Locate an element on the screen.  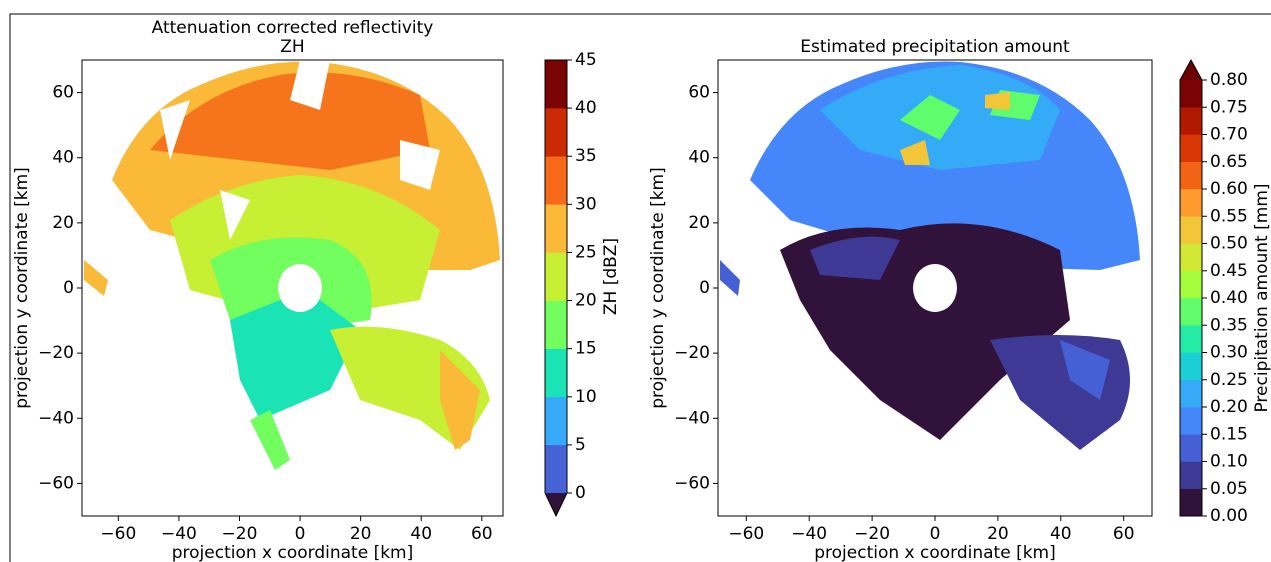
colorbar-tick-label: 0.00 is located at coordinates (1229, 516).